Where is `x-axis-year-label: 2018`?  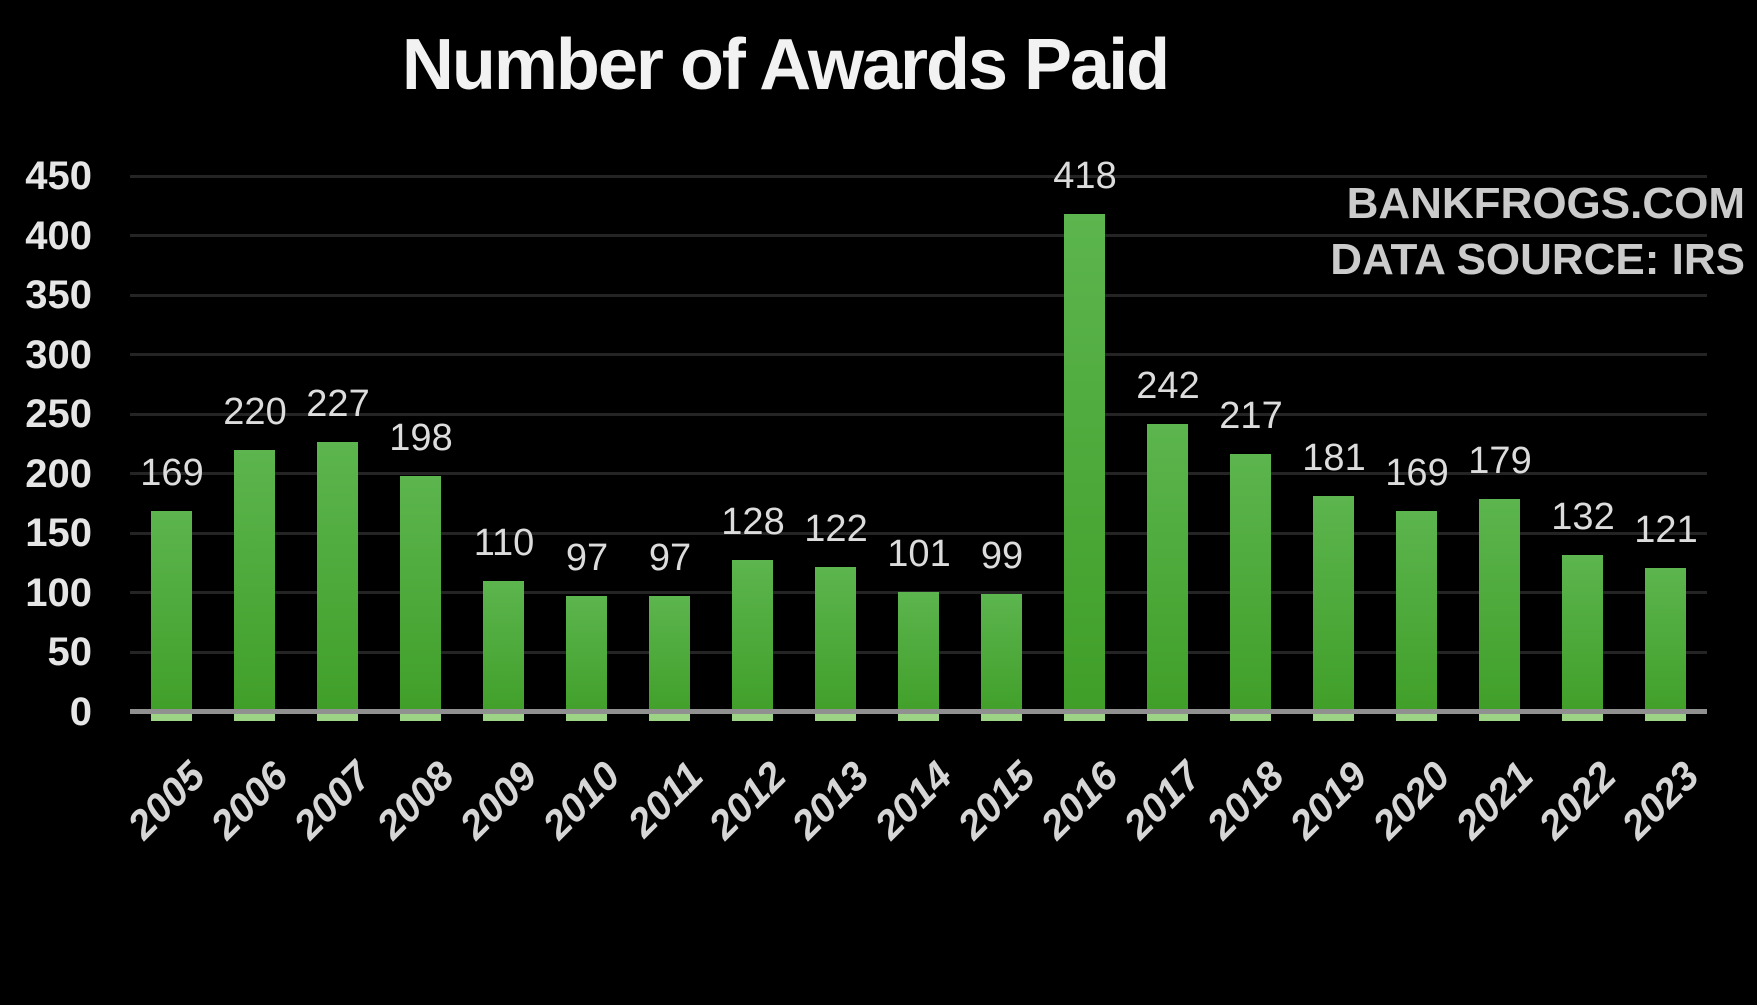
x-axis-year-label: 2018 is located at coordinates (1245, 800).